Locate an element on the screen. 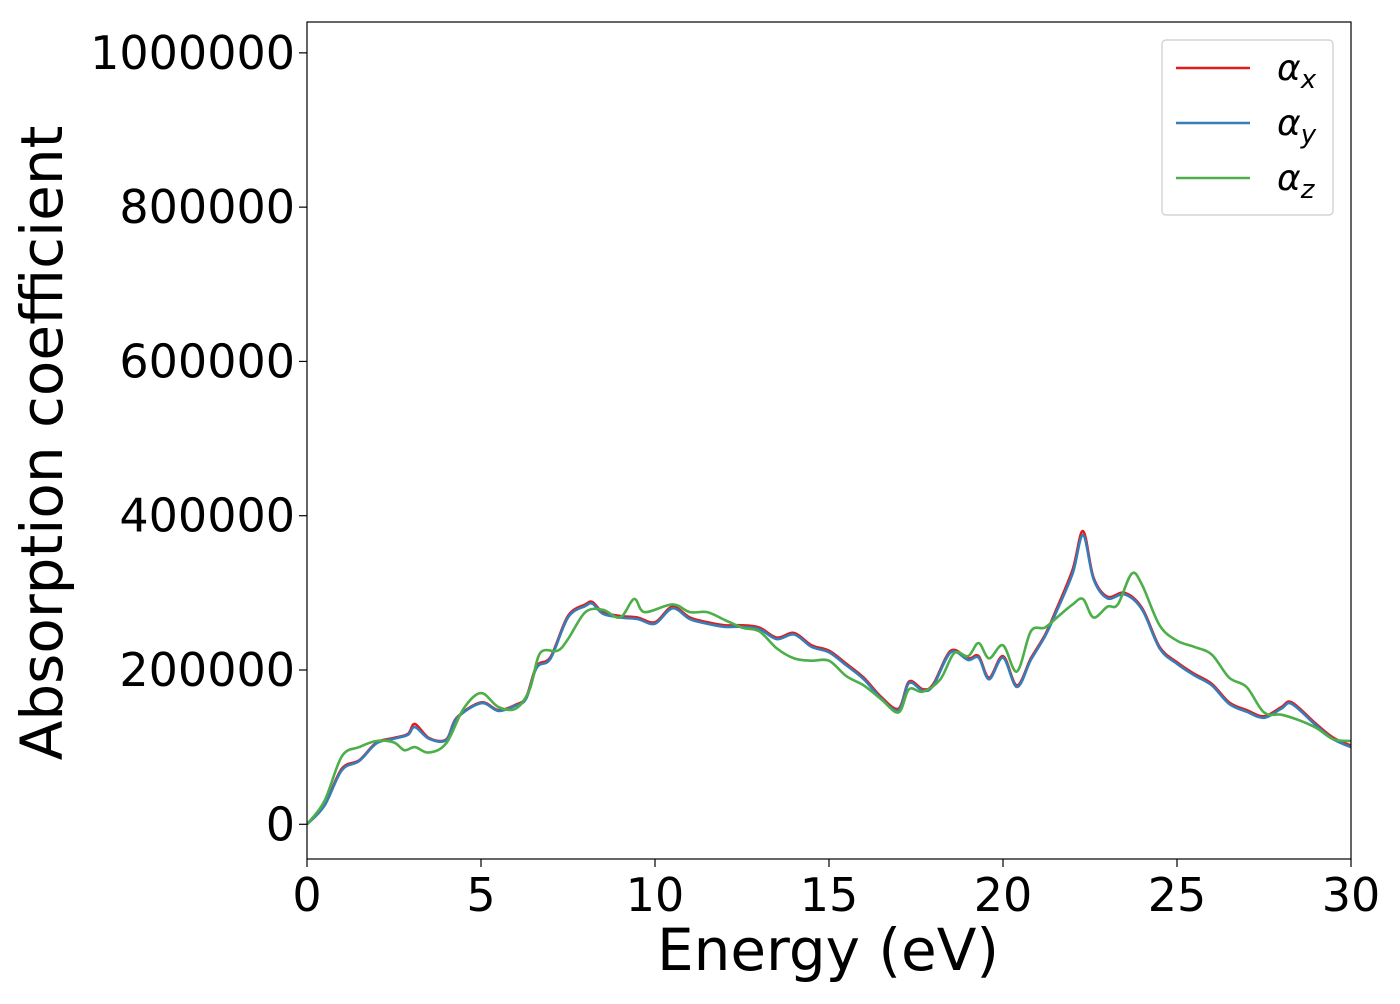 This screenshot has width=1400, height=1004. x-tick-label: 30 is located at coordinates (1351, 895).